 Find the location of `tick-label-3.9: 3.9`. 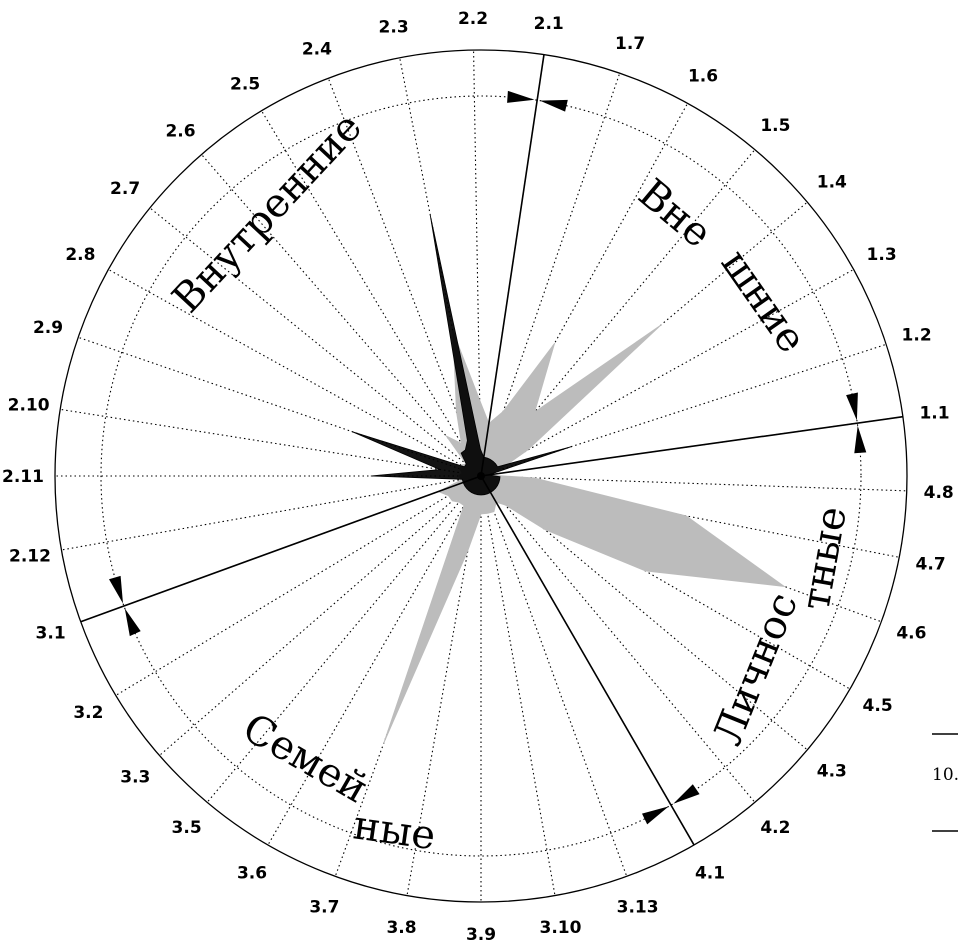

tick-label-3.9: 3.9 is located at coordinates (481, 933).